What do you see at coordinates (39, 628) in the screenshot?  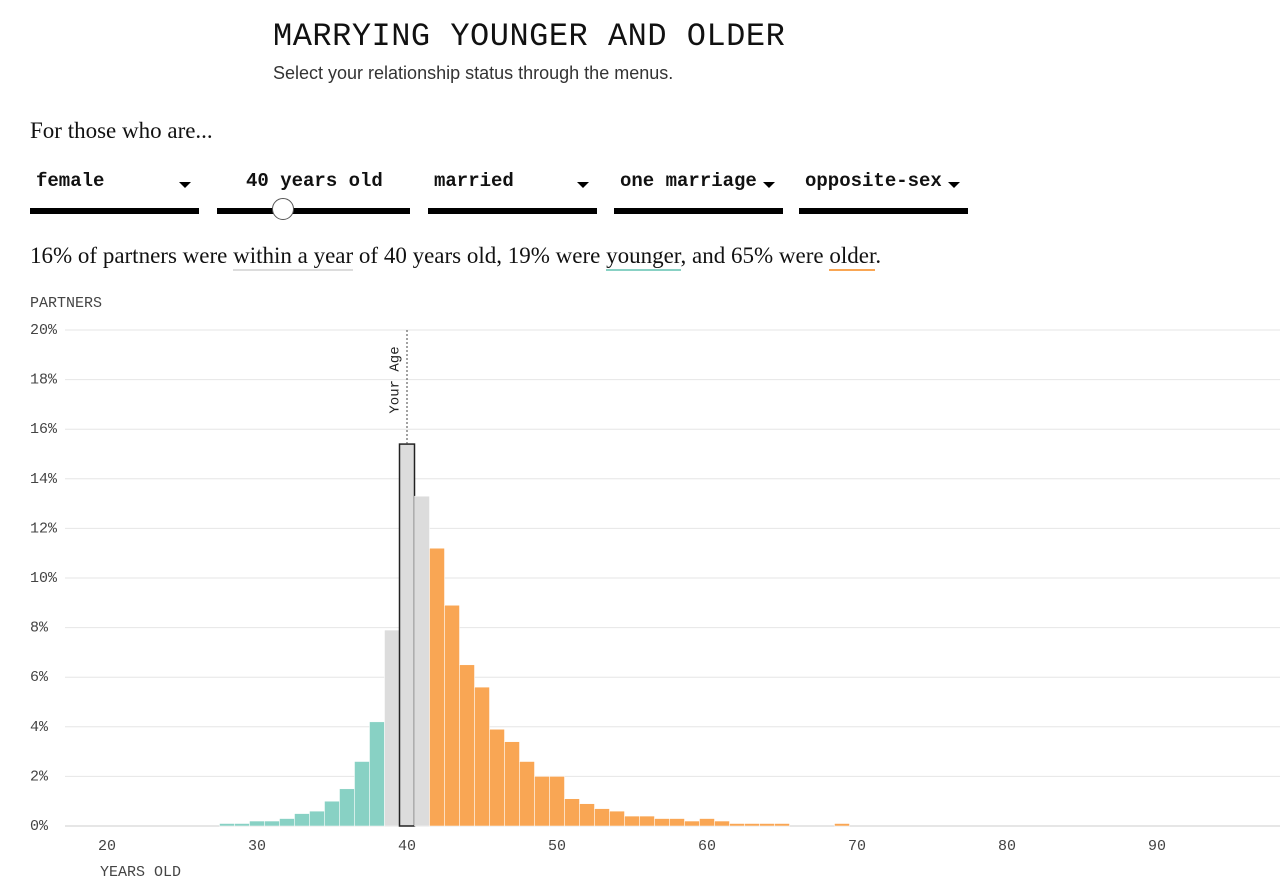 I see `y-tick-label: 8%` at bounding box center [39, 628].